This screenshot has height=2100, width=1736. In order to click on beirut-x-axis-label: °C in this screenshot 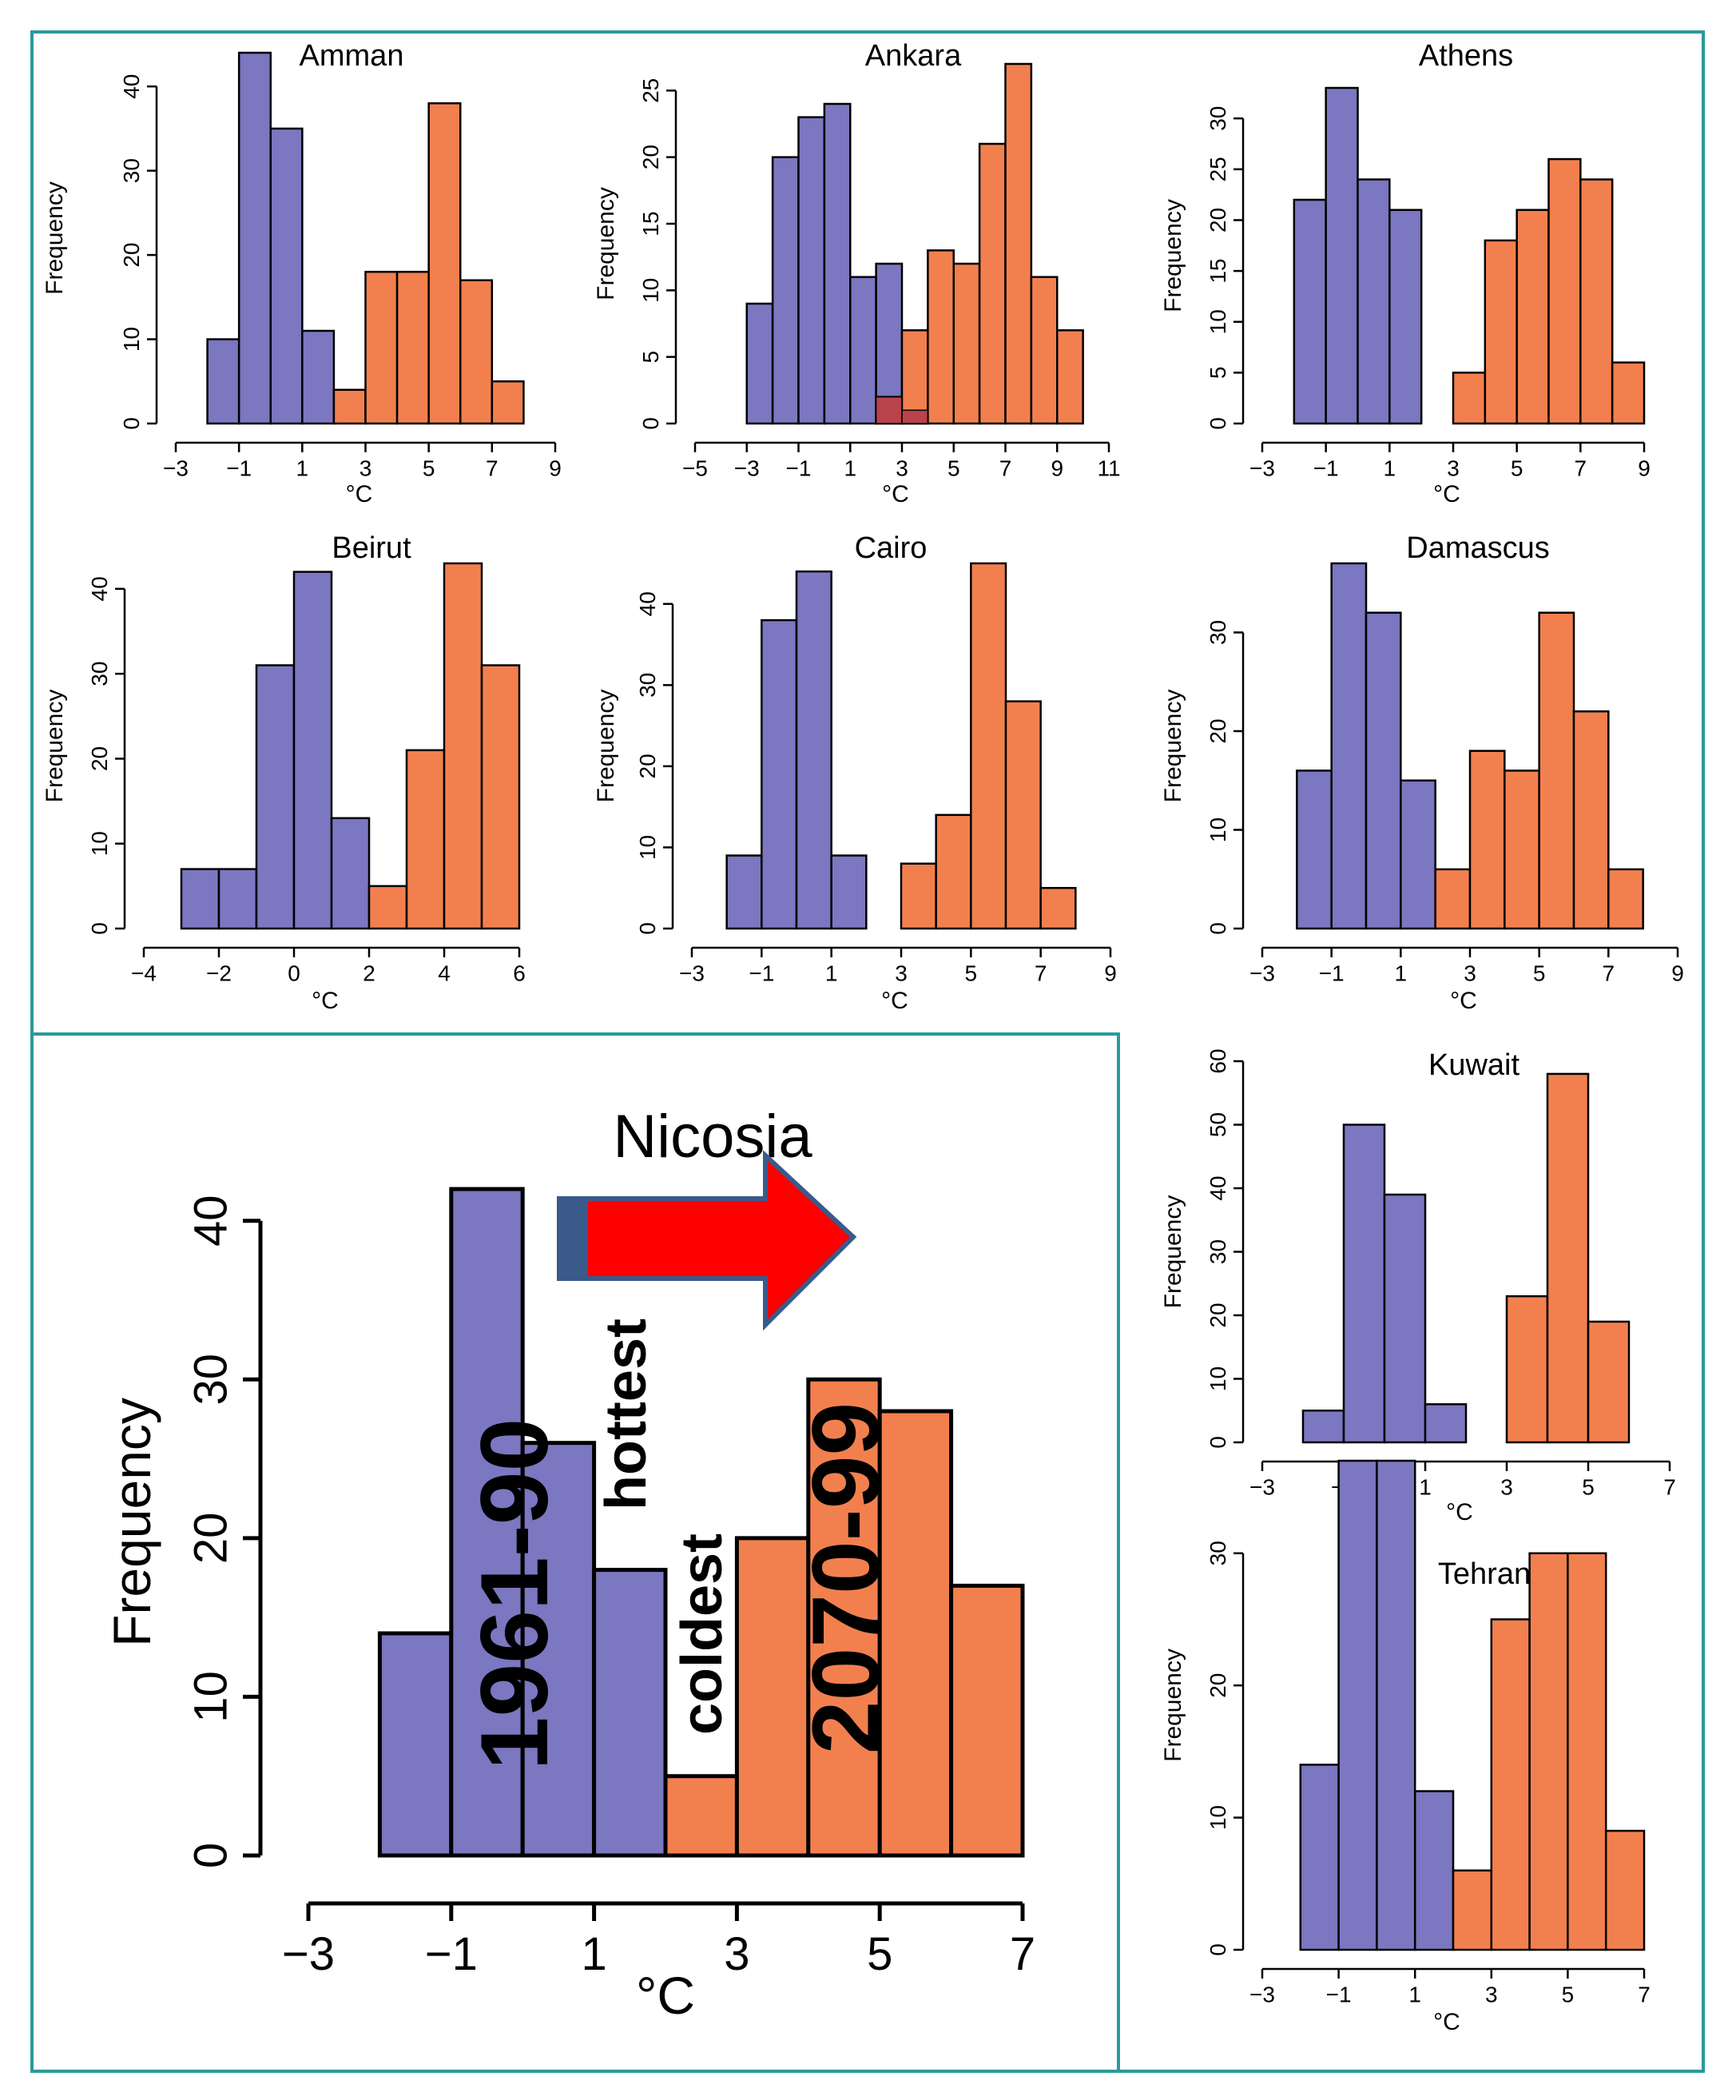, I will do `click(325, 1001)`.